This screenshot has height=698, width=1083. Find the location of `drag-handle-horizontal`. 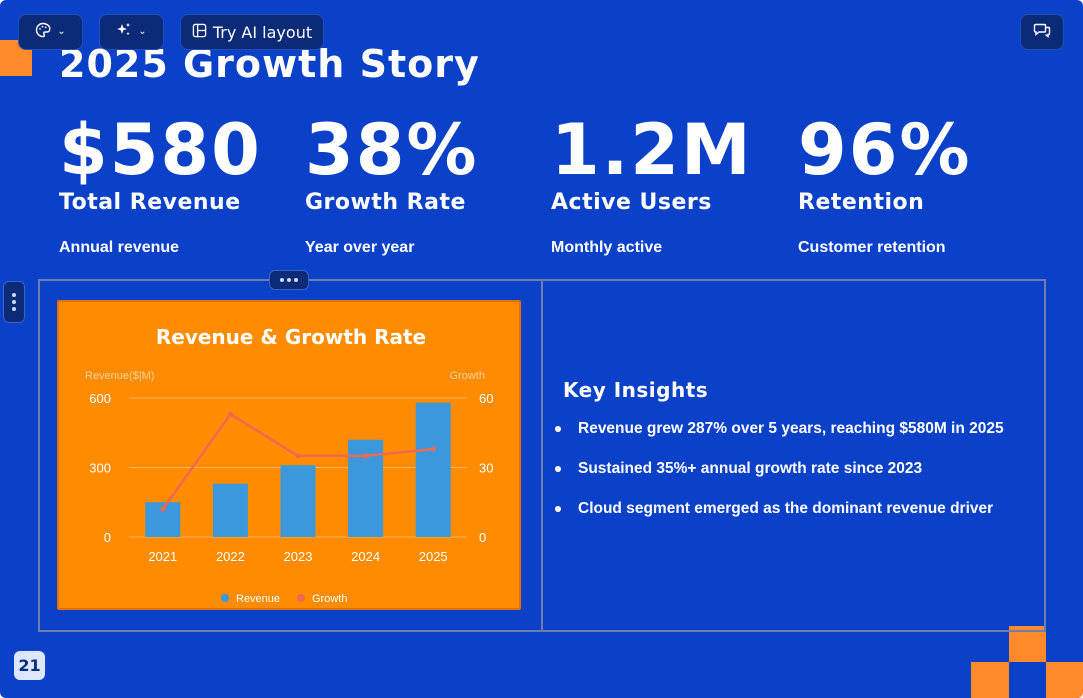

drag-handle-horizontal is located at coordinates (289, 280).